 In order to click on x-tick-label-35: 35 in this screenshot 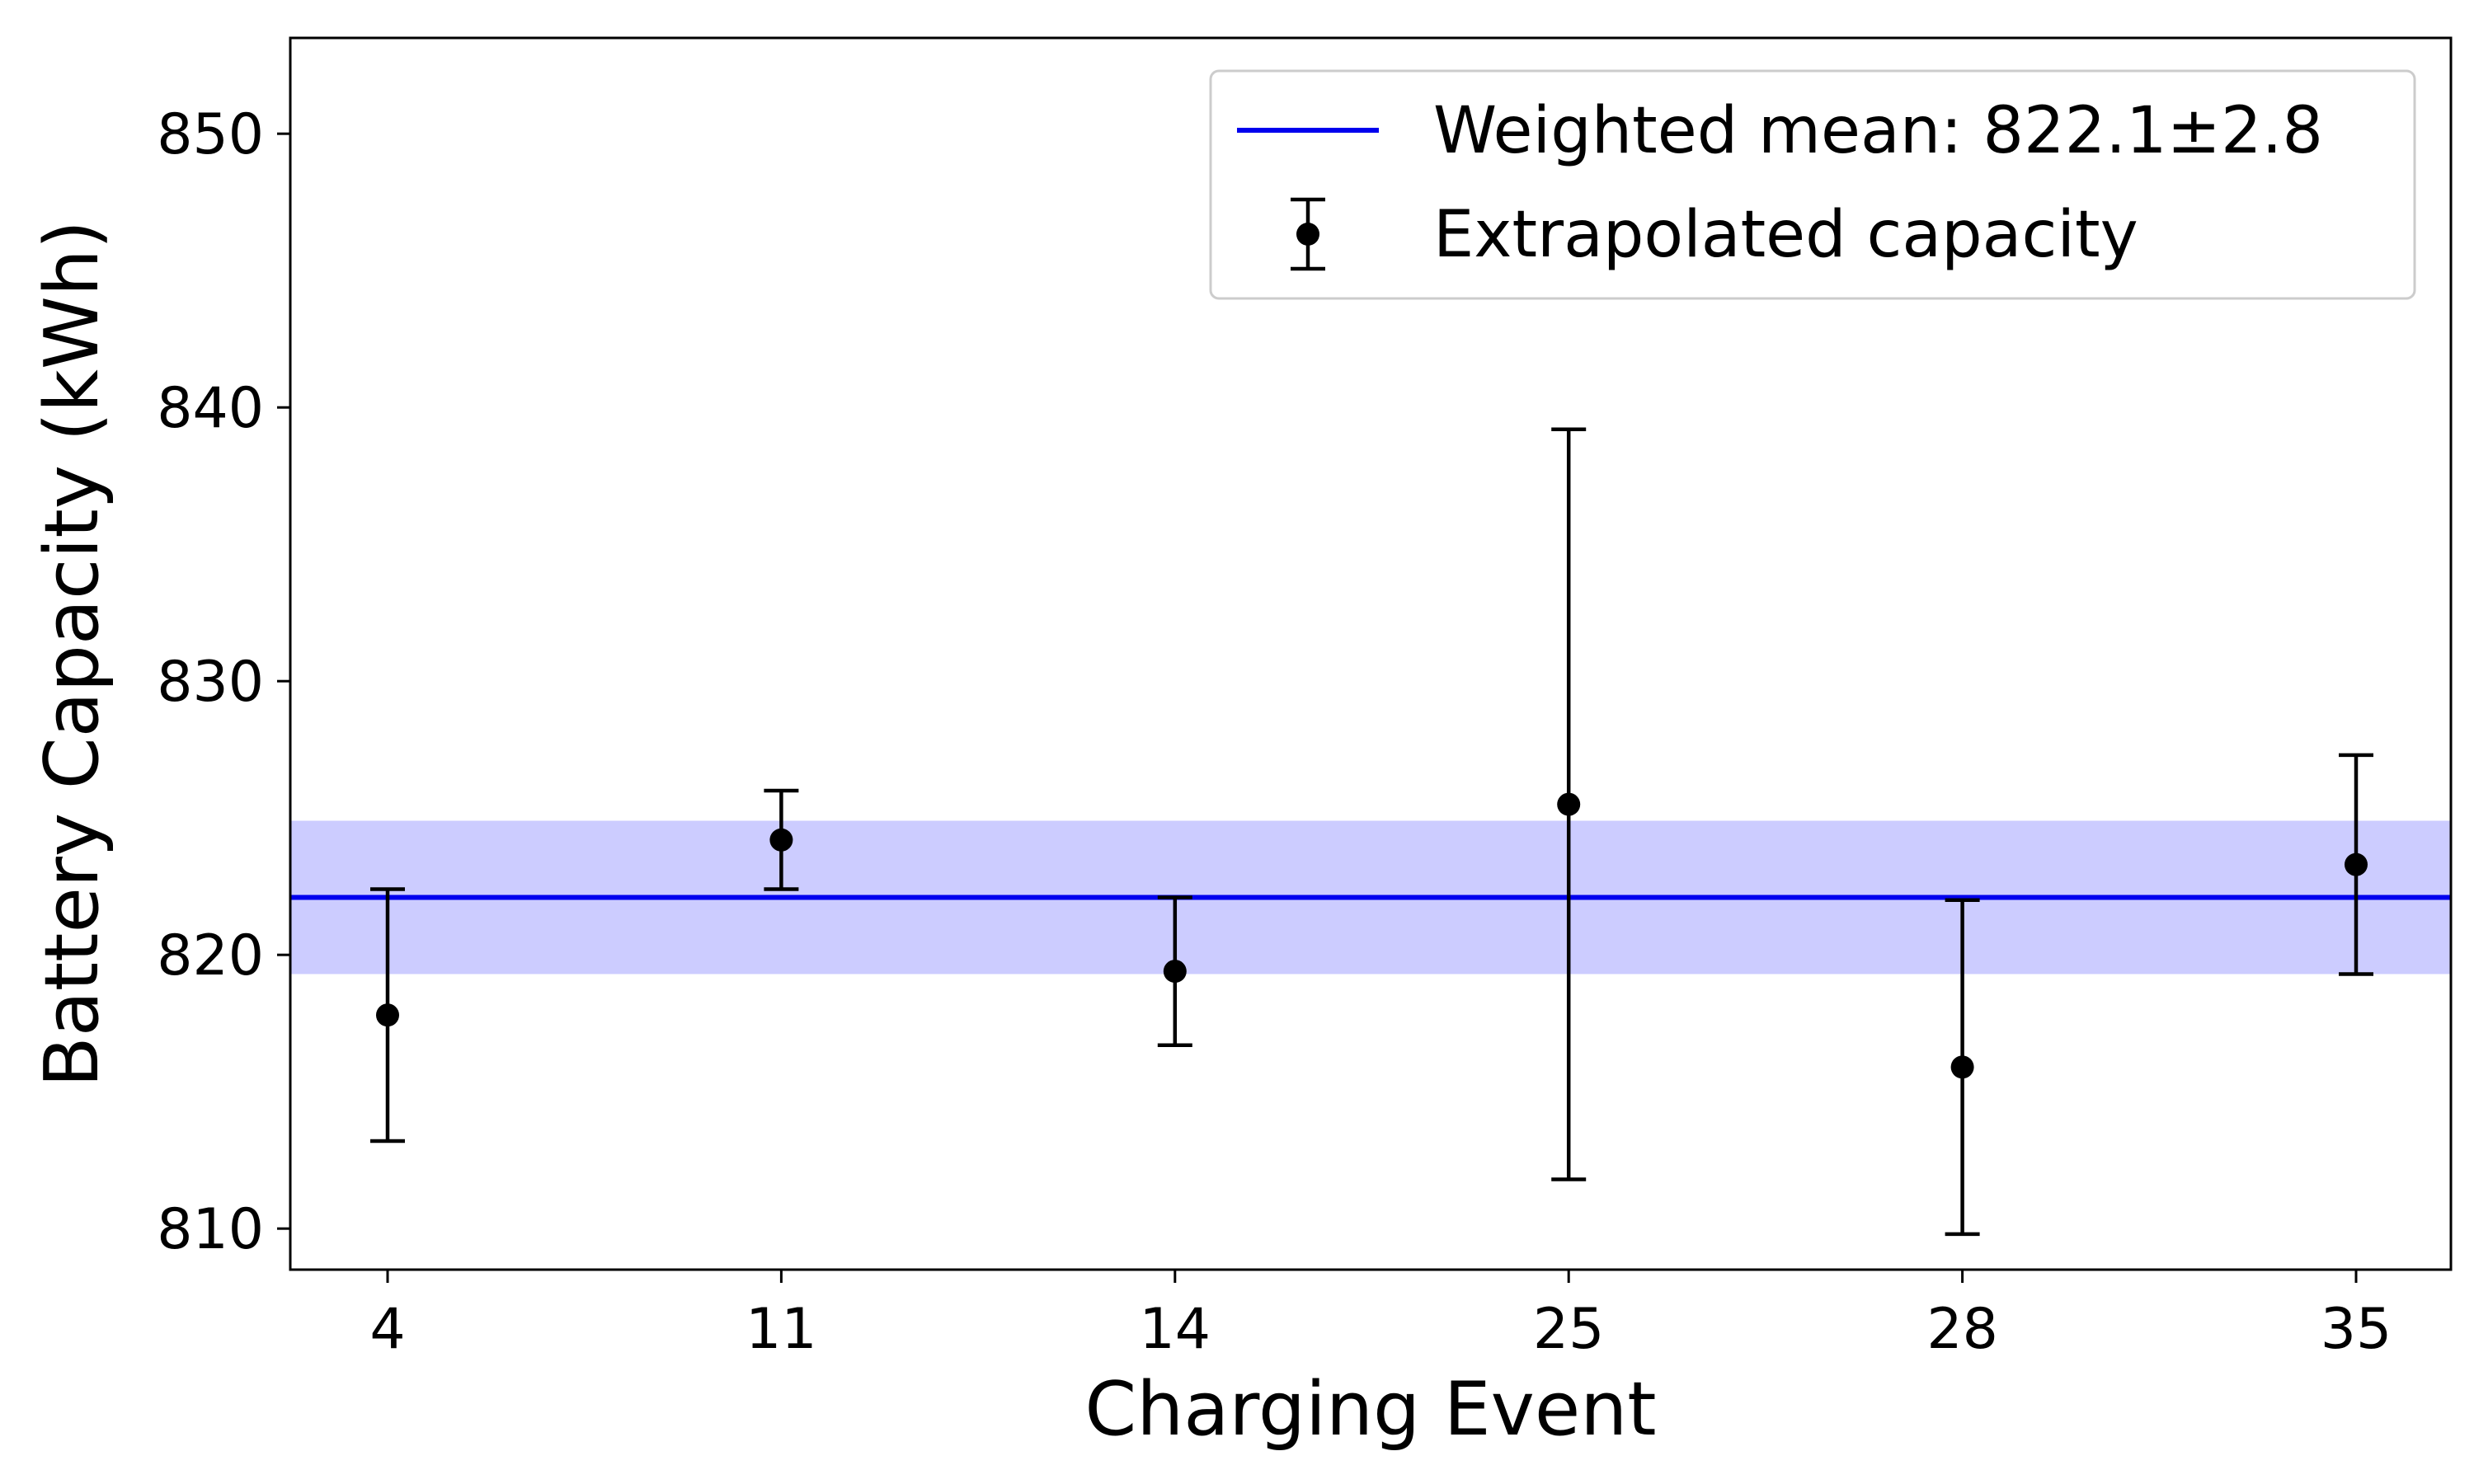, I will do `click(2356, 1329)`.